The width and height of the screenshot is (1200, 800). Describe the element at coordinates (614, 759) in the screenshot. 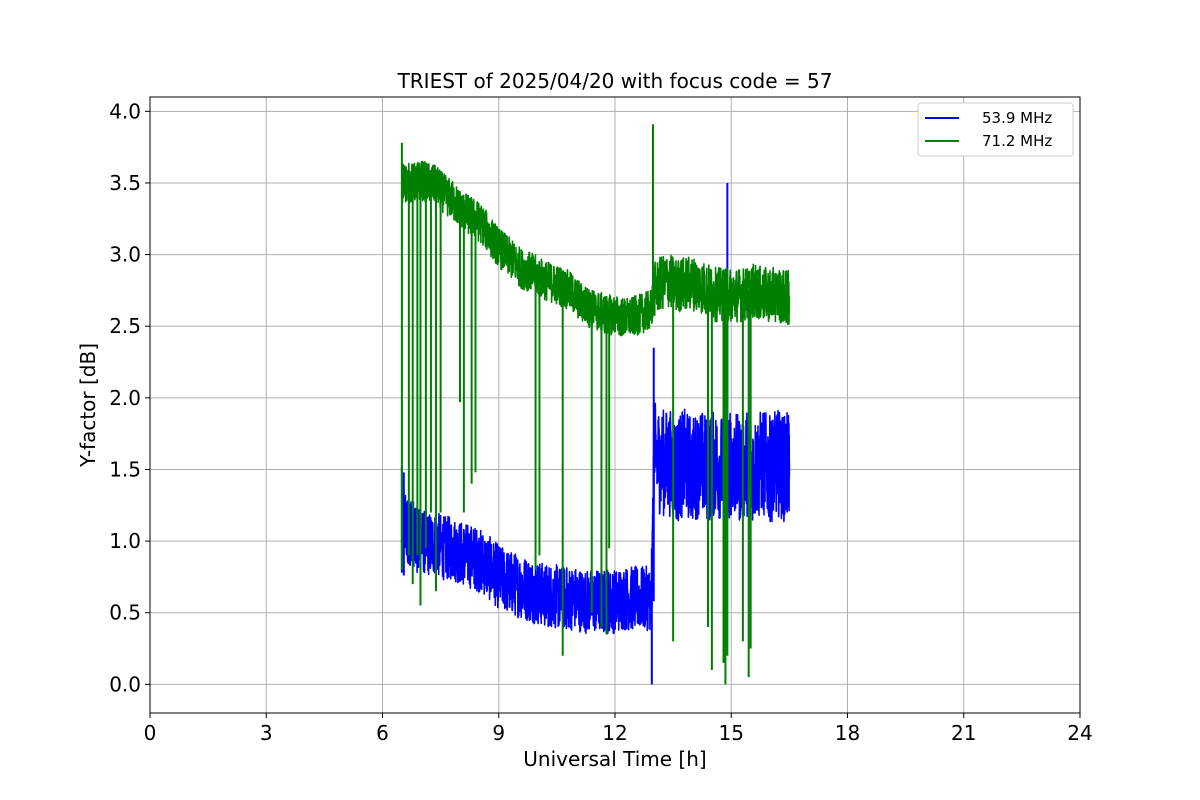

I see `x-axis-label: Universal Time [h]` at that location.